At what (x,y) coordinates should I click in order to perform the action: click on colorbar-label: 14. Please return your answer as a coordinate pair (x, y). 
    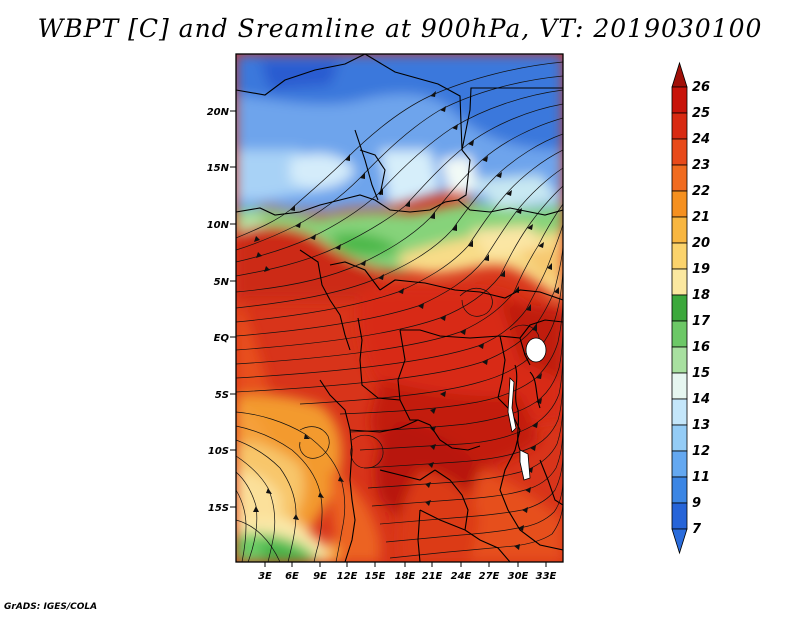
    Looking at the image, I should click on (701, 399).